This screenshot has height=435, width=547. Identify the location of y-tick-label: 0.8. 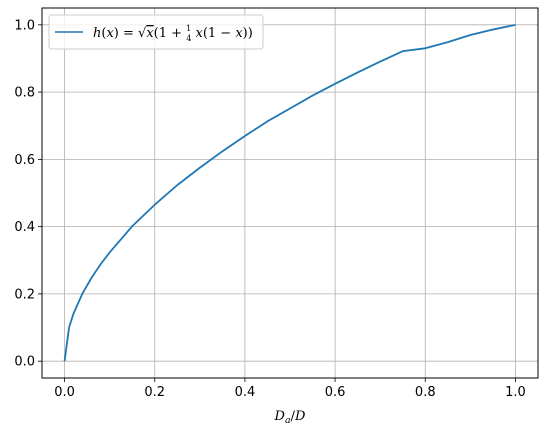
(24, 93).